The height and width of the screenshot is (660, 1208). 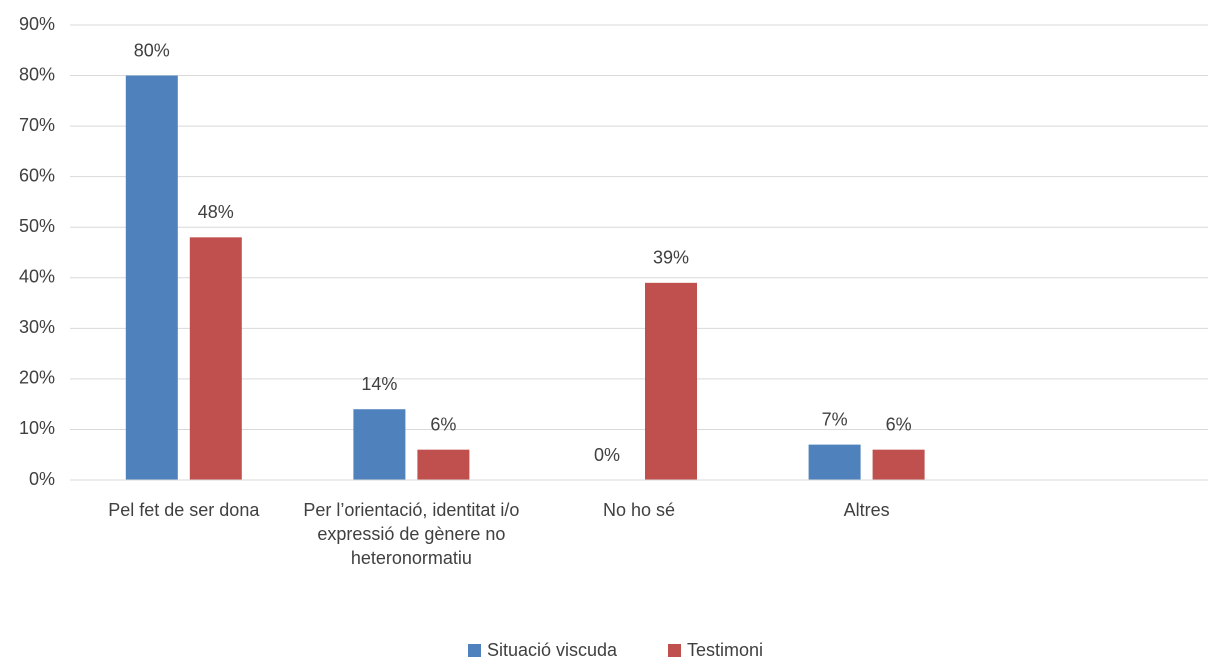 What do you see at coordinates (37, 74) in the screenshot?
I see `y-tick-label: 80%` at bounding box center [37, 74].